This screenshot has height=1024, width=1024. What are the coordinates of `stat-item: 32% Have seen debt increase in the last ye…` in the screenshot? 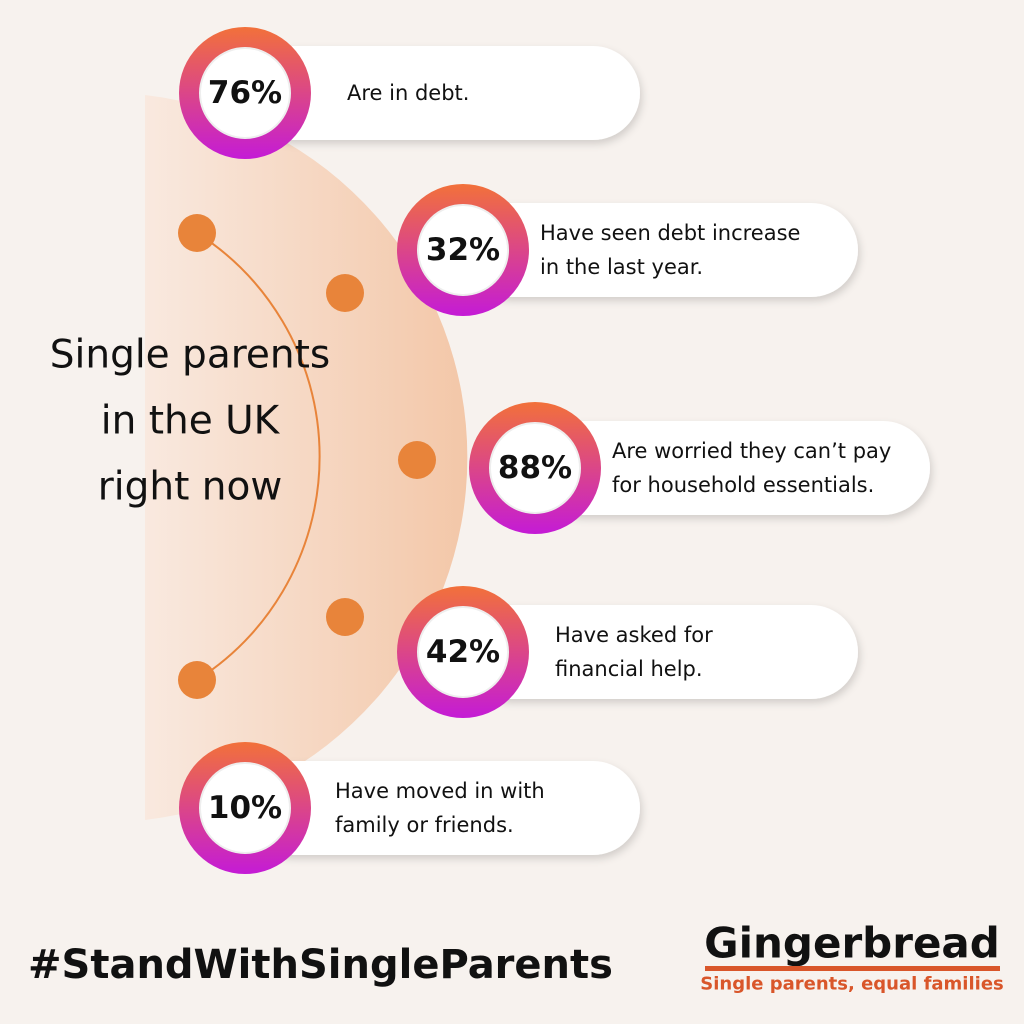 It's located at (627, 250).